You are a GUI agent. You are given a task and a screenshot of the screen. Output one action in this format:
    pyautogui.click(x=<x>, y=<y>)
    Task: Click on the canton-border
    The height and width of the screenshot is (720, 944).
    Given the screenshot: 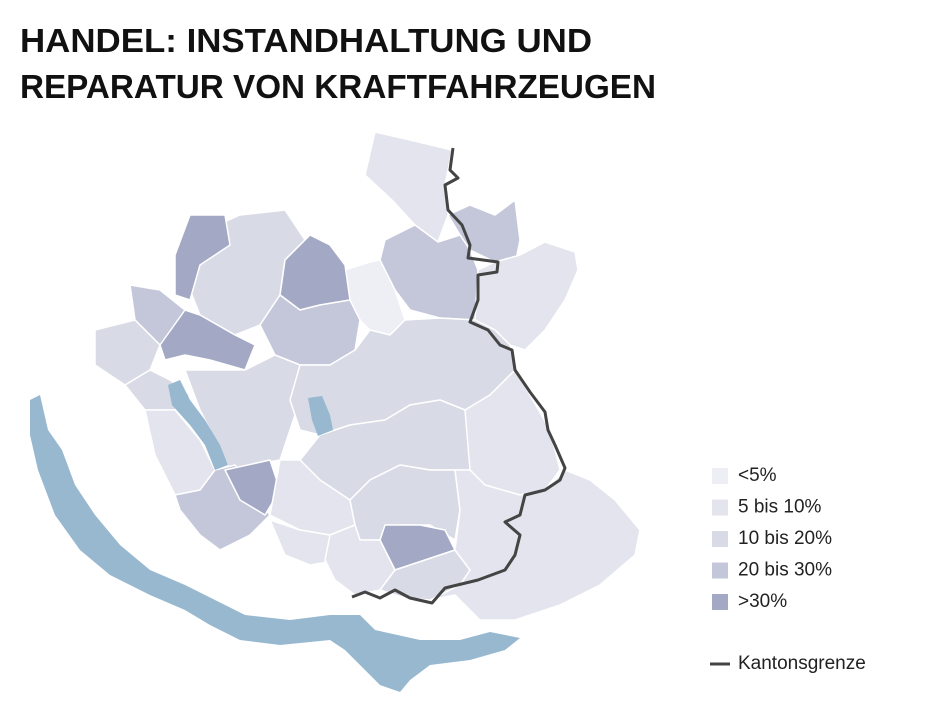 What is the action you would take?
    pyautogui.click(x=459, y=376)
    